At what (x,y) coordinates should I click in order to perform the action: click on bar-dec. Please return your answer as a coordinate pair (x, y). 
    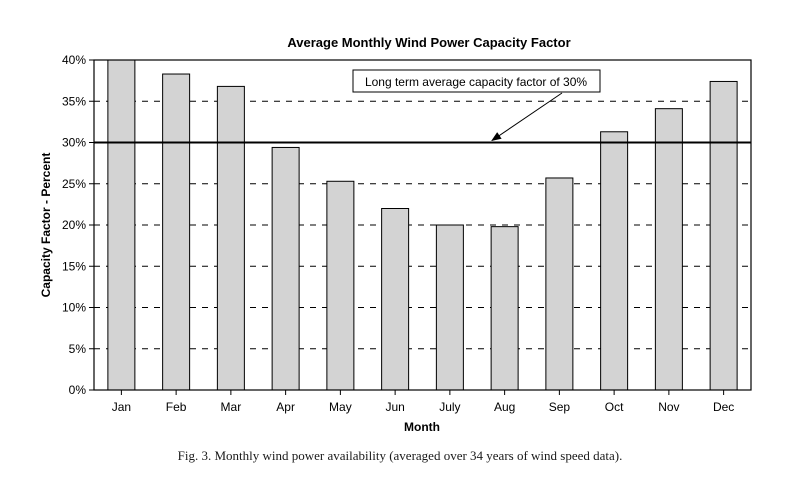
    Looking at the image, I should click on (723, 235).